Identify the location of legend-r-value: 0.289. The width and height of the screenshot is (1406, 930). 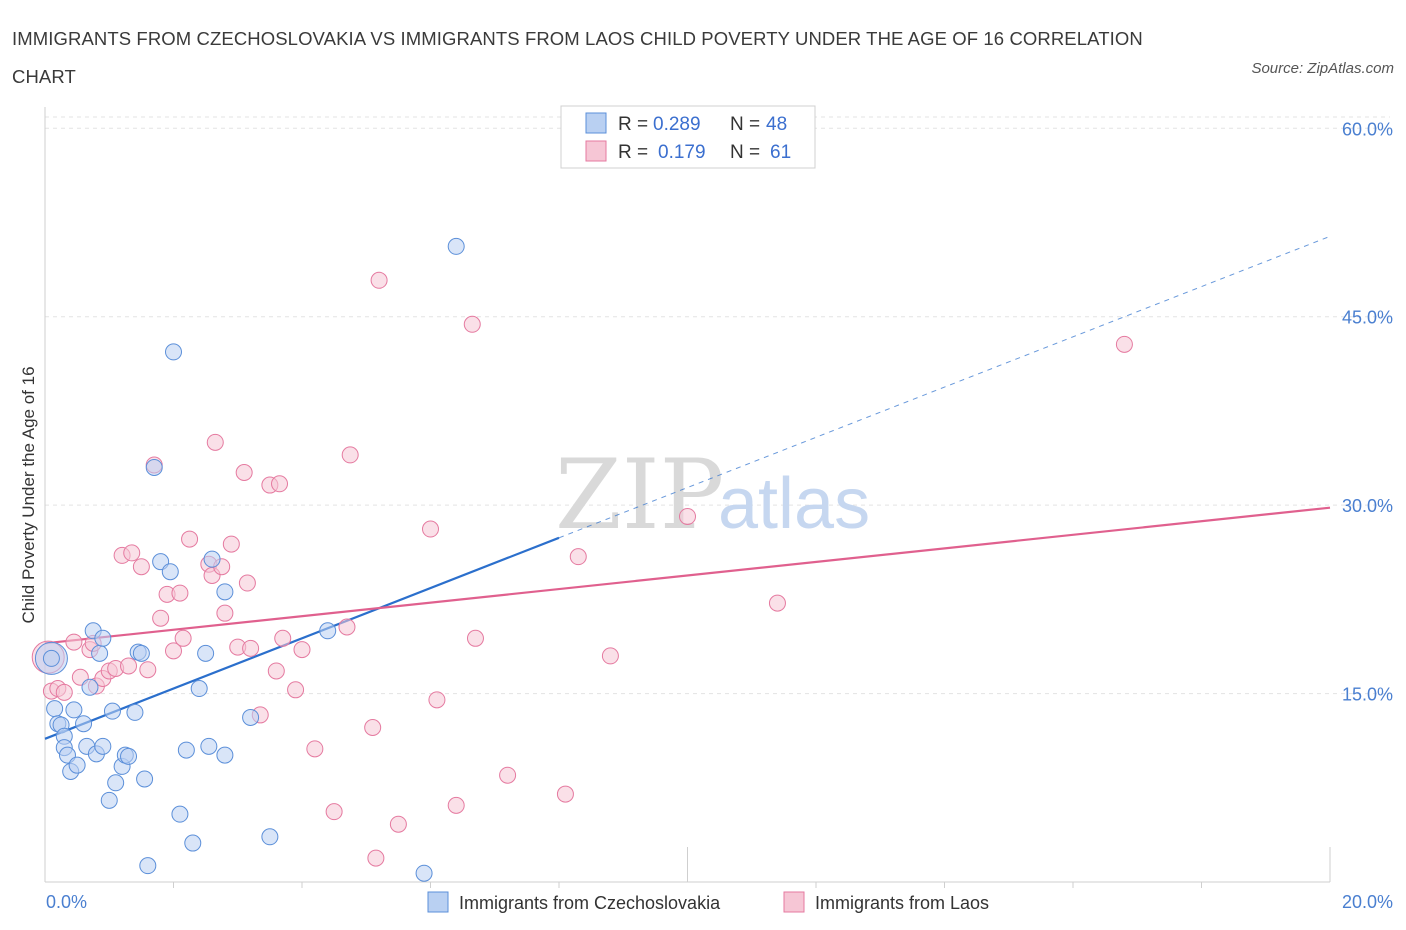
(677, 124).